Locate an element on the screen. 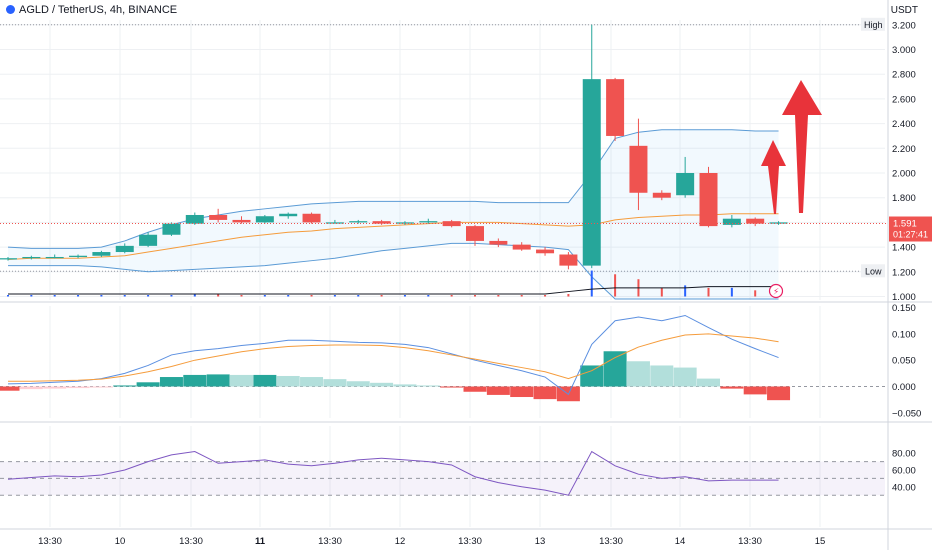  arrow-up-large is located at coordinates (802, 146).